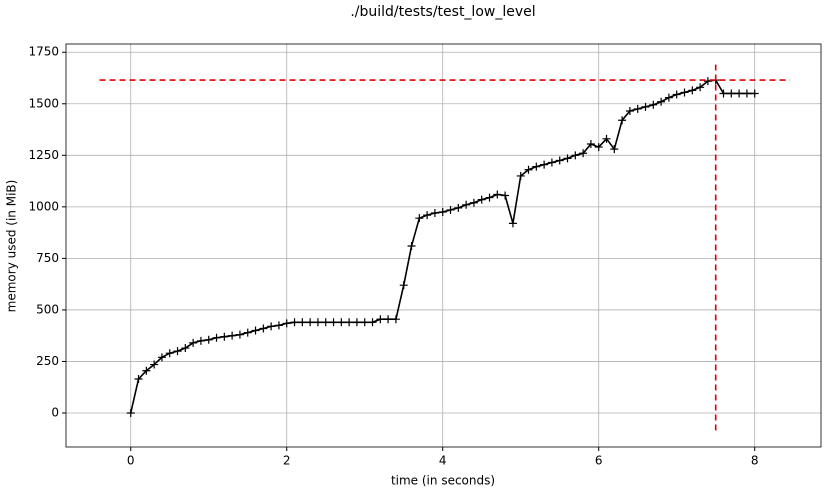 The image size is (827, 490). What do you see at coordinates (43, 52) in the screenshot?
I see `y-tick-label: 1750` at bounding box center [43, 52].